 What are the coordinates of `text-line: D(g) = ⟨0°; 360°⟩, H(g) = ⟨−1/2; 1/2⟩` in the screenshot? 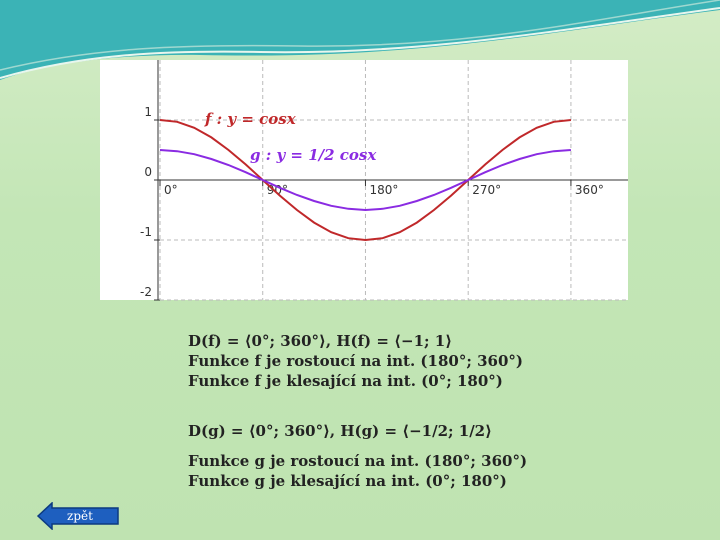 It's located at (340, 431).